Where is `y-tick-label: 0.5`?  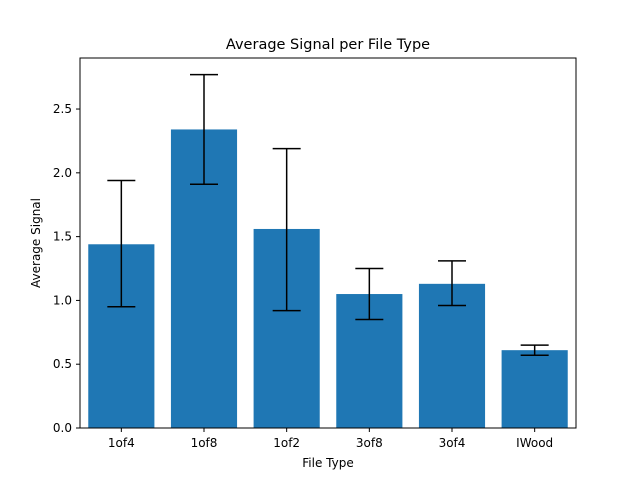 y-tick-label: 0.5 is located at coordinates (62, 364).